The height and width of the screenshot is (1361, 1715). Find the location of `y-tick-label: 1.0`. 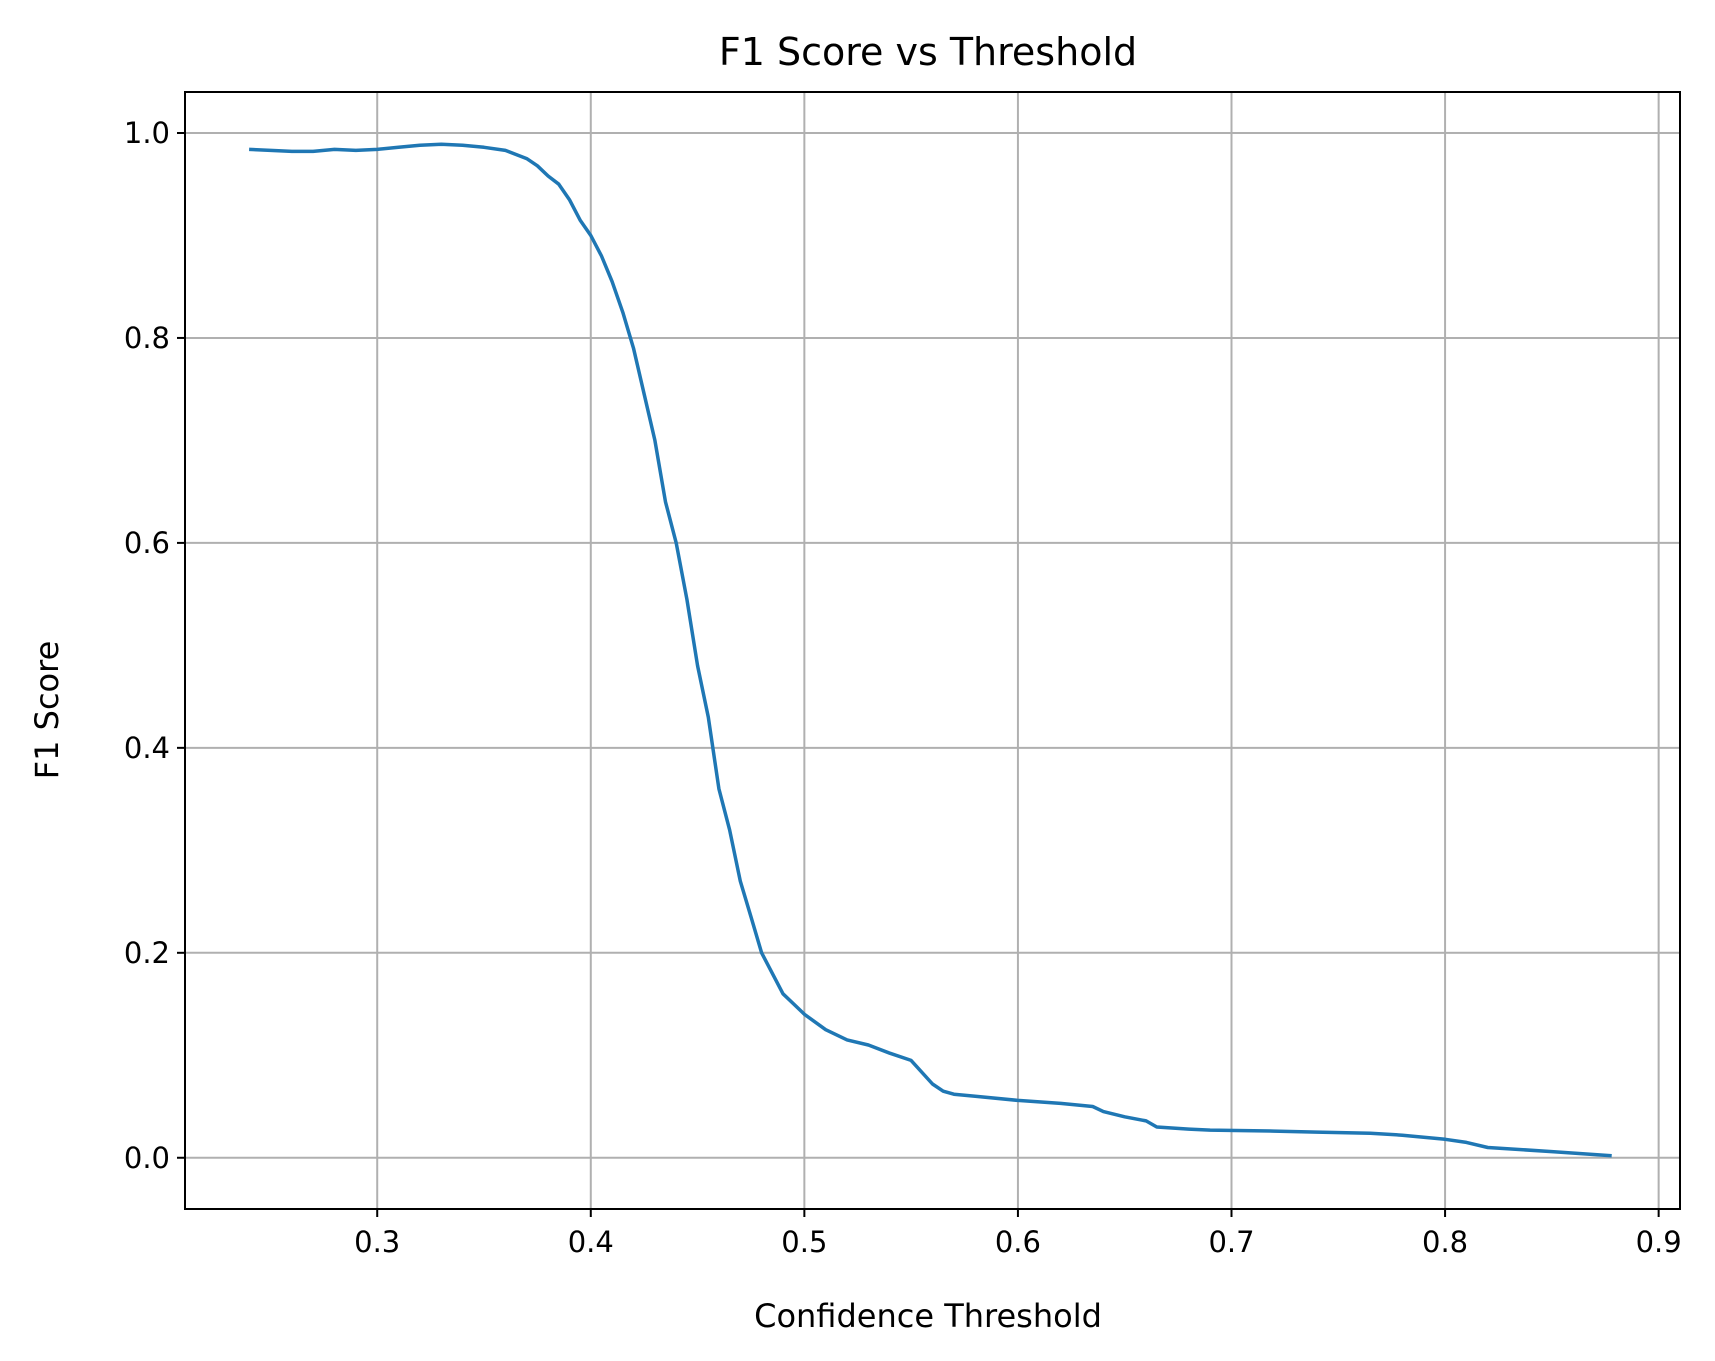

y-tick-label: 1.0 is located at coordinates (147, 133).